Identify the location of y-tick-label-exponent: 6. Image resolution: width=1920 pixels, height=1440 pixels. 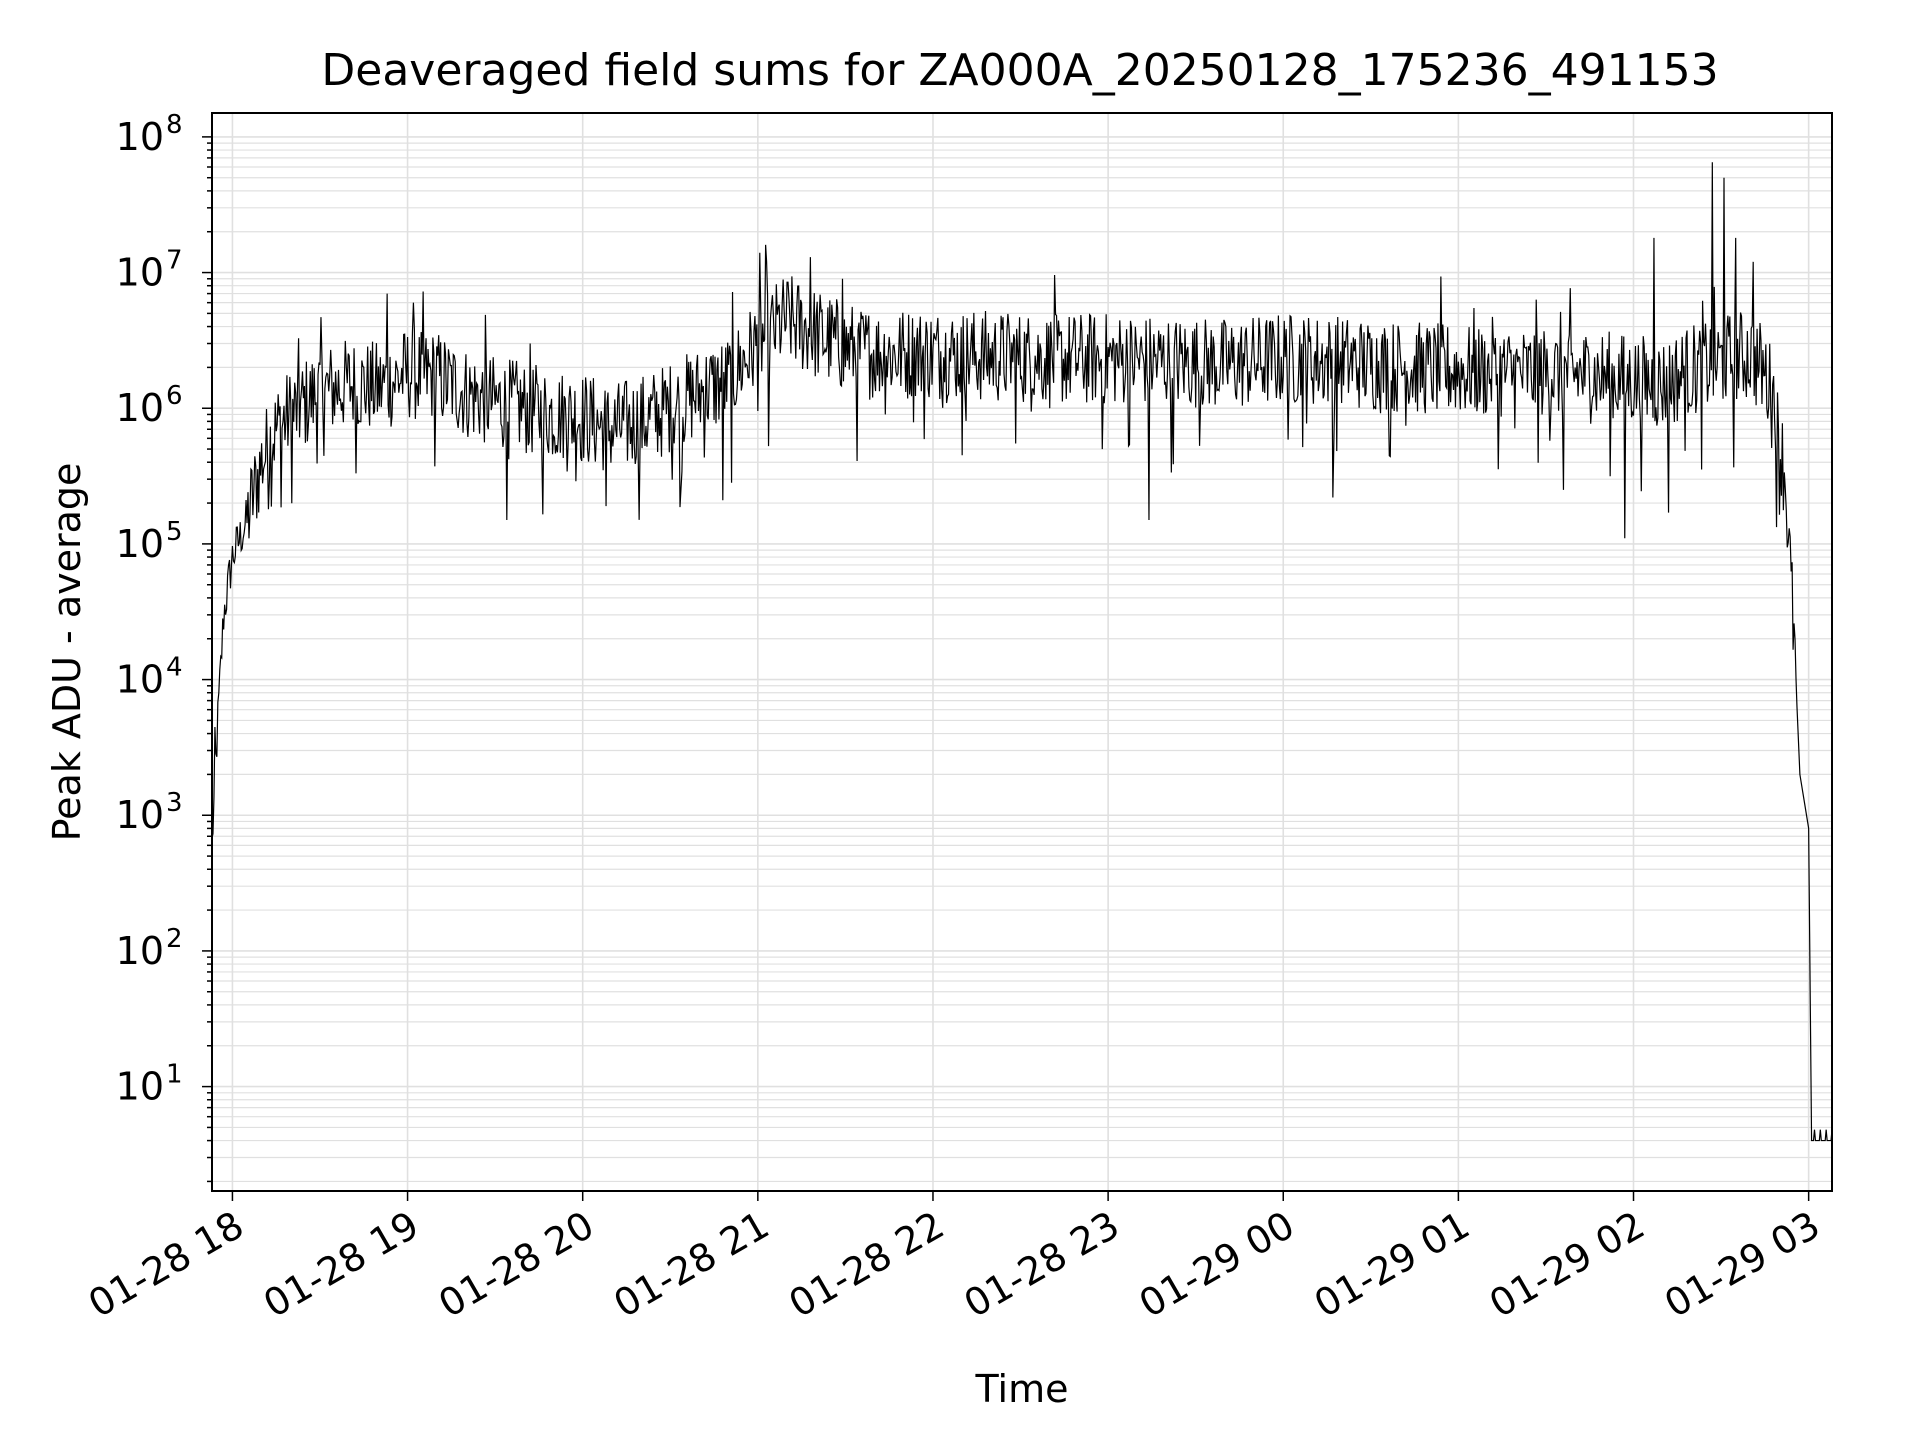
(174, 396).